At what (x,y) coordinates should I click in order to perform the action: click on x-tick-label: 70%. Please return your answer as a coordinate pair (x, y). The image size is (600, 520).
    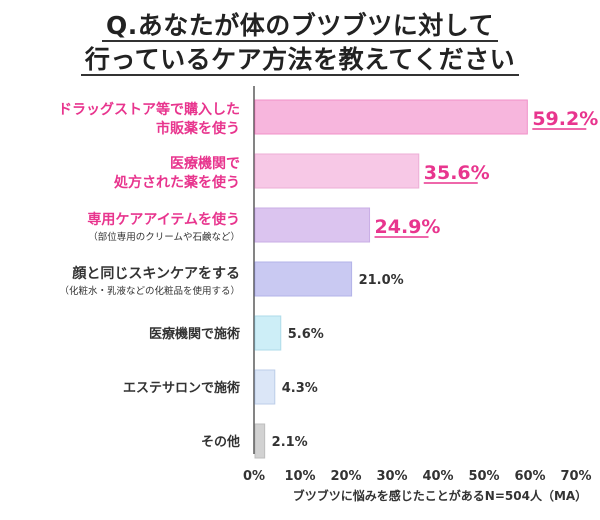
    Looking at the image, I should click on (575, 476).